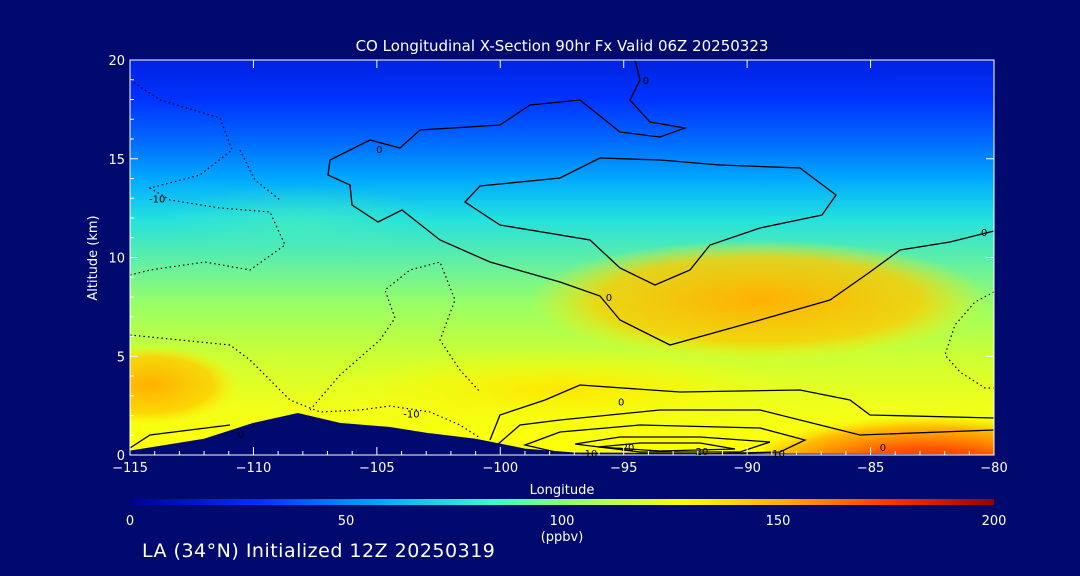  Describe the element at coordinates (254, 468) in the screenshot. I see `x-tick-label: −110` at that location.